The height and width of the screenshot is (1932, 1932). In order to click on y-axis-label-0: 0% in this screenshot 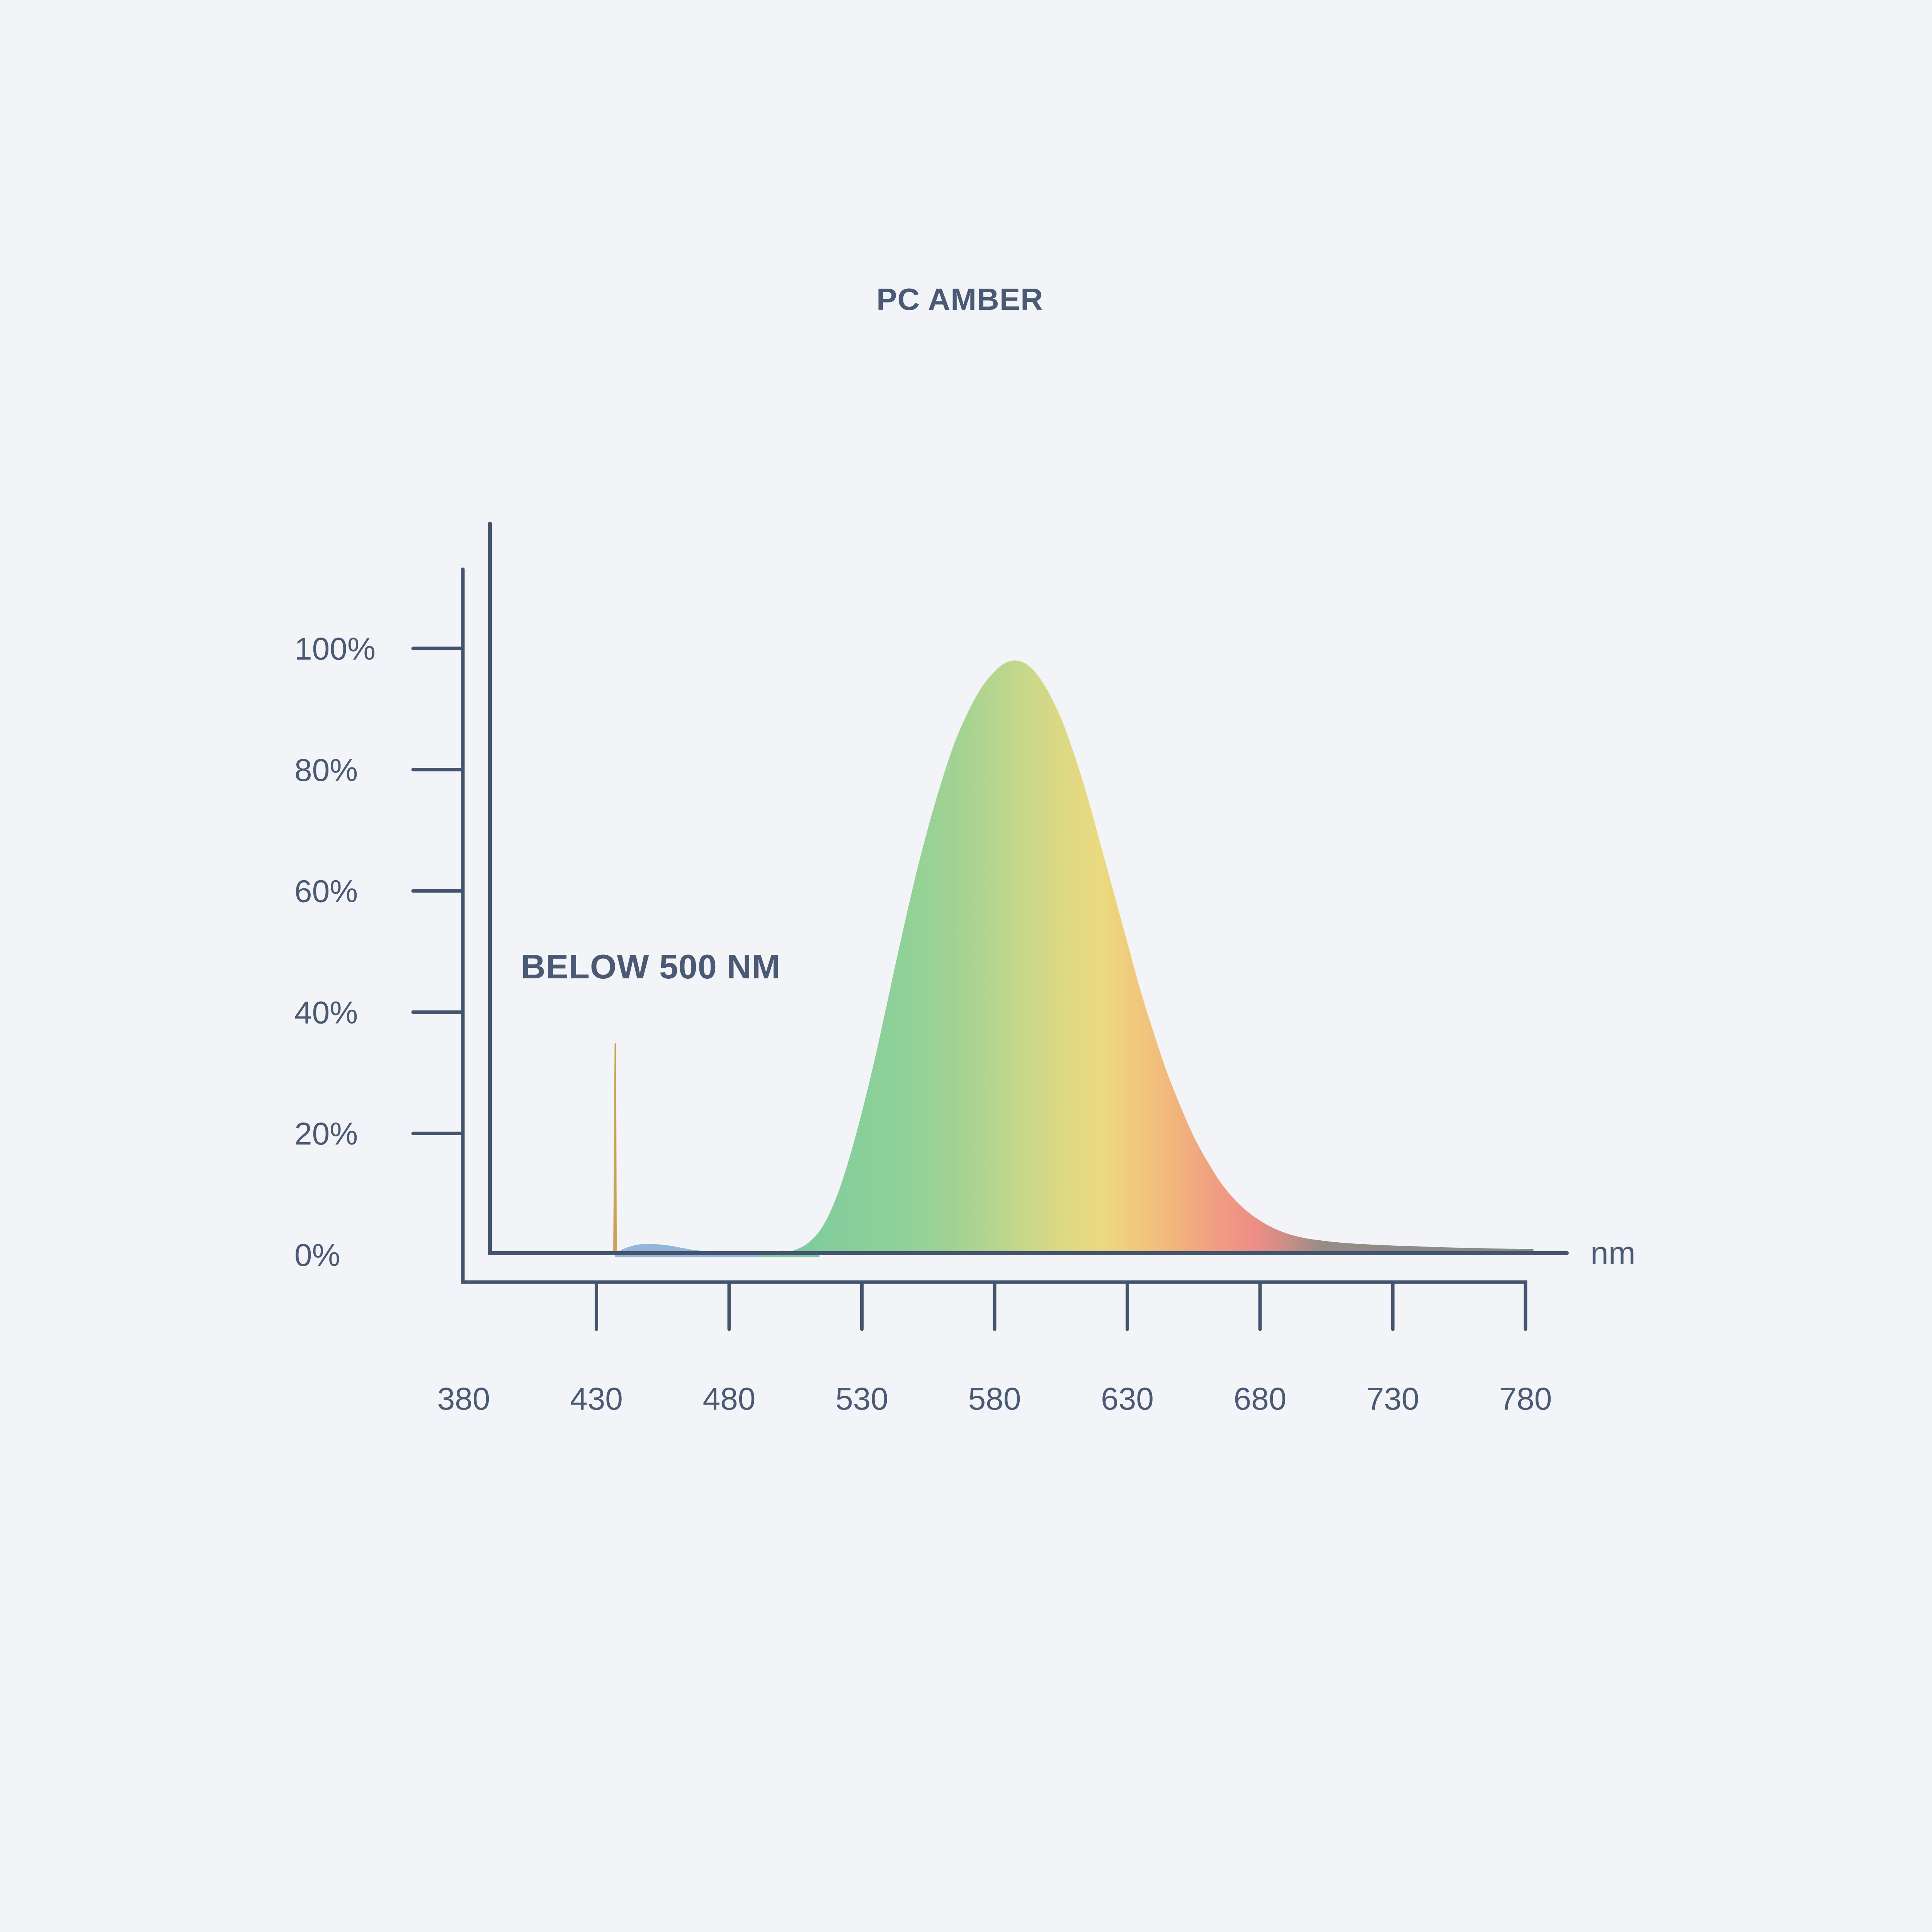, I will do `click(317, 1255)`.